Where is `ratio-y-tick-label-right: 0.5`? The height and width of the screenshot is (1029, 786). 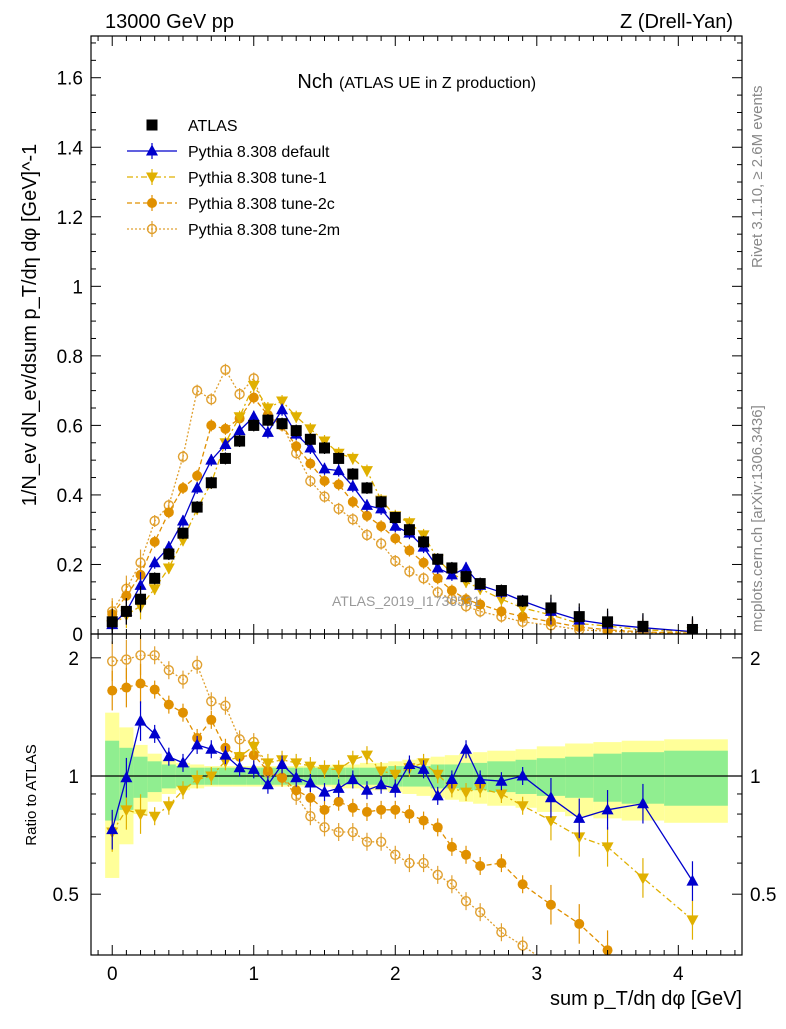
ratio-y-tick-label-right: 0.5 is located at coordinates (763, 895).